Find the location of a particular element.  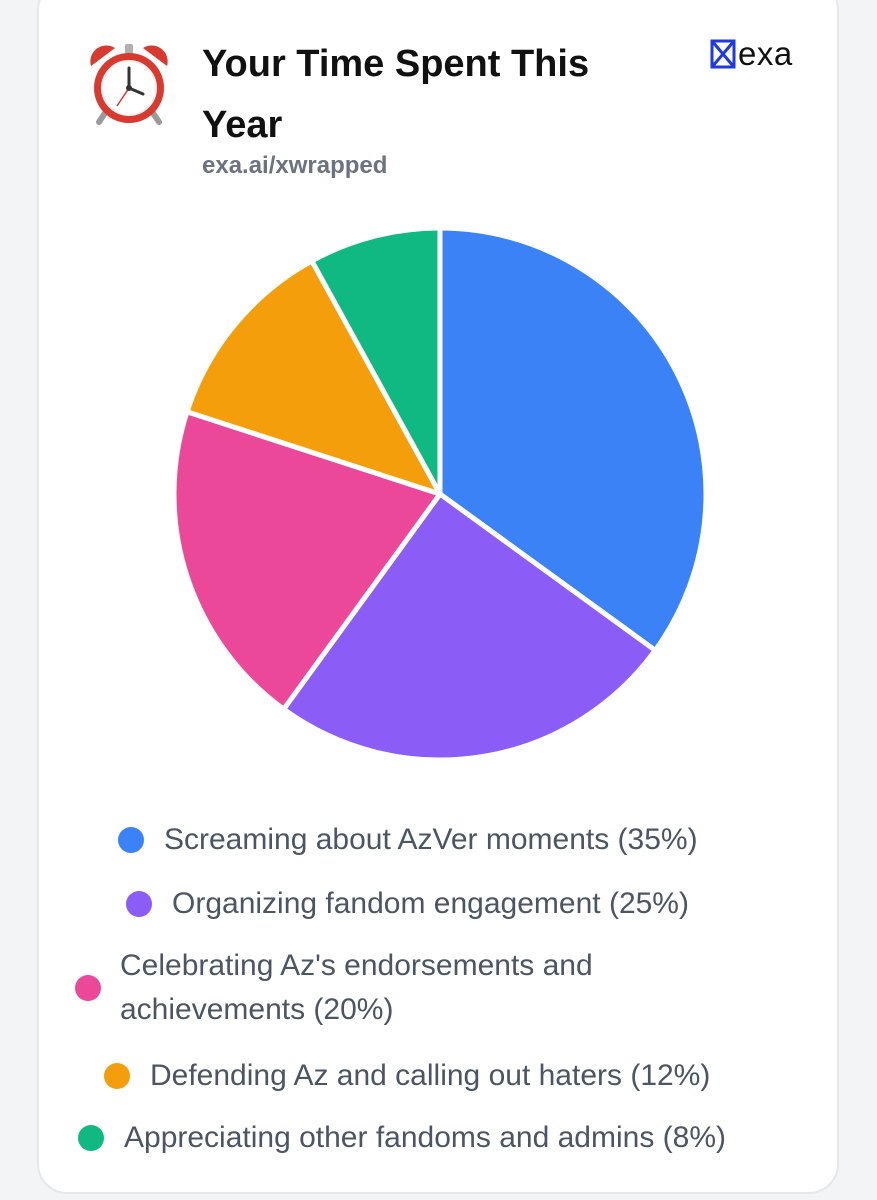

legend-item: Organizing fandom engagement (25%) is located at coordinates (407, 904).